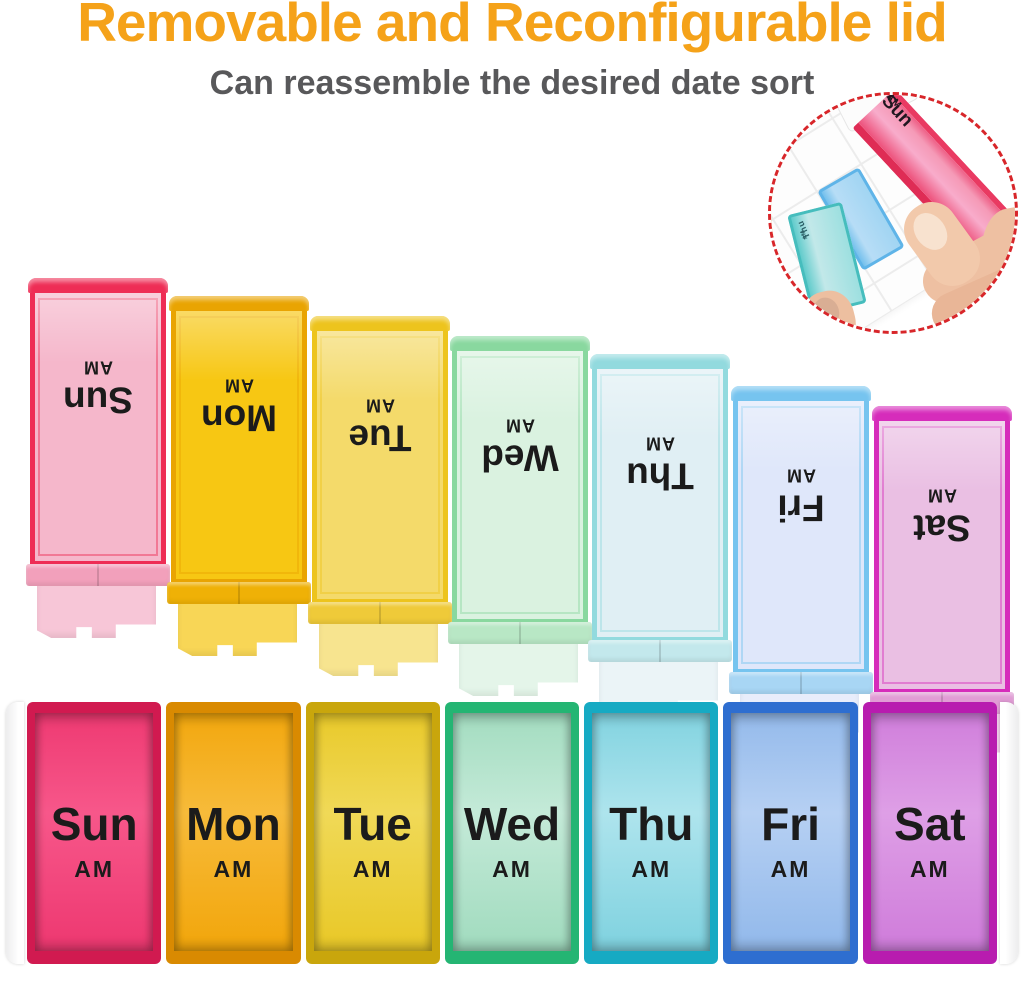 Image resolution: width=1024 pixels, height=981 pixels. What do you see at coordinates (930, 231) in the screenshot?
I see `thumb-nail` at bounding box center [930, 231].